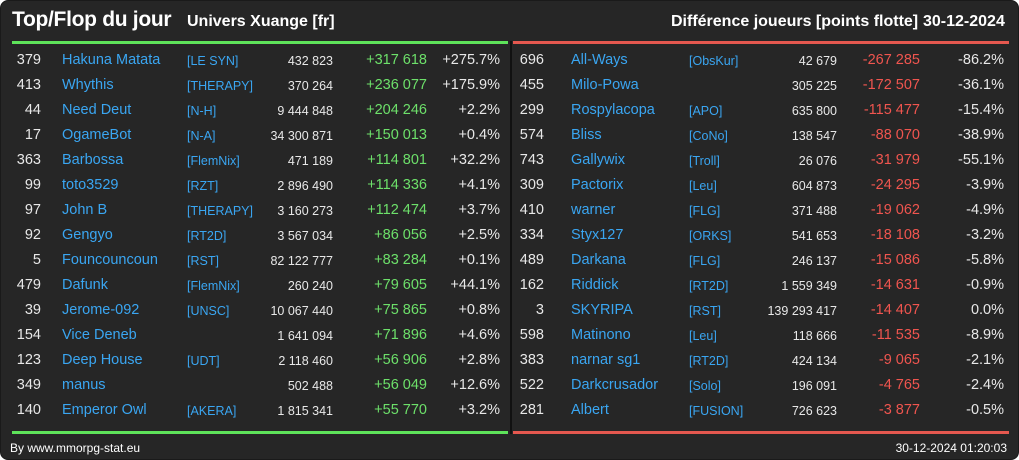 Image resolution: width=1019 pixels, height=460 pixels. I want to click on alliance-tag-link: [CoNo], so click(708, 136).